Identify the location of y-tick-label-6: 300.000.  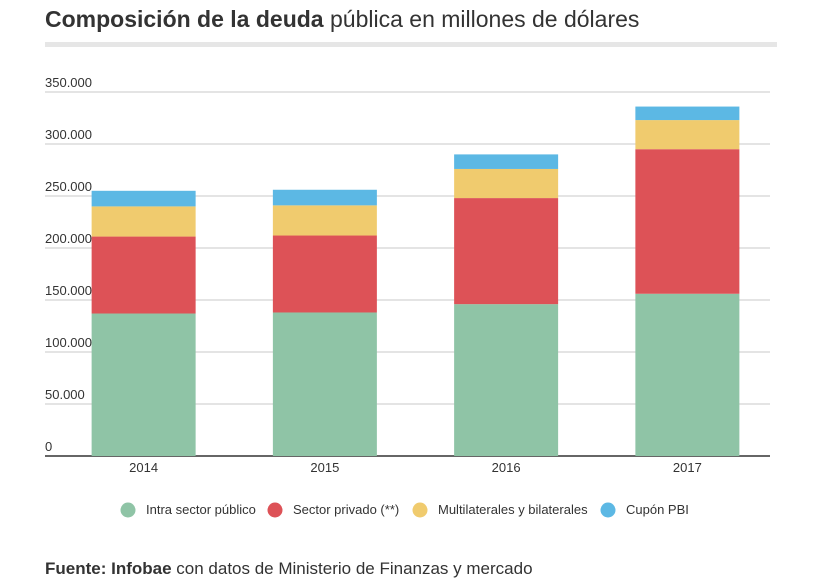
(68, 134).